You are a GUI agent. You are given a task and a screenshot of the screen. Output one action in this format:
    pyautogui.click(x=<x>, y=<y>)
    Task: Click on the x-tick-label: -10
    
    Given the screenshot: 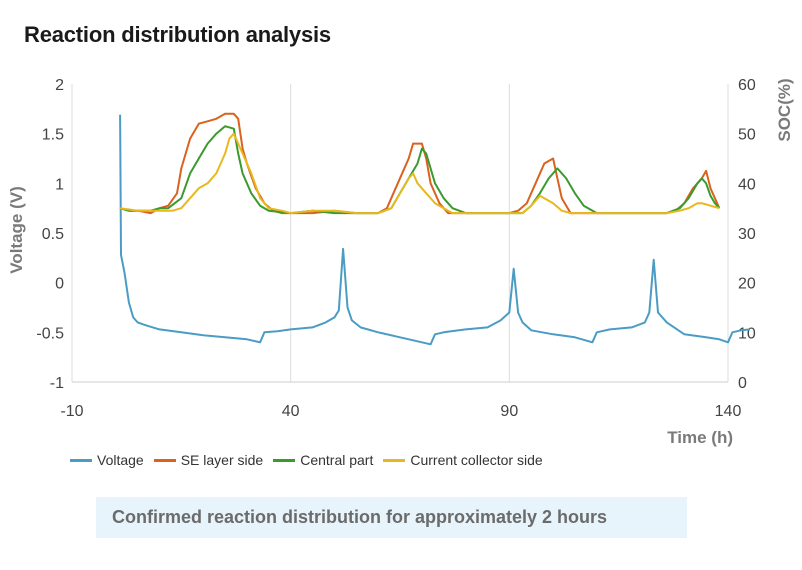 What is the action you would take?
    pyautogui.click(x=71, y=411)
    